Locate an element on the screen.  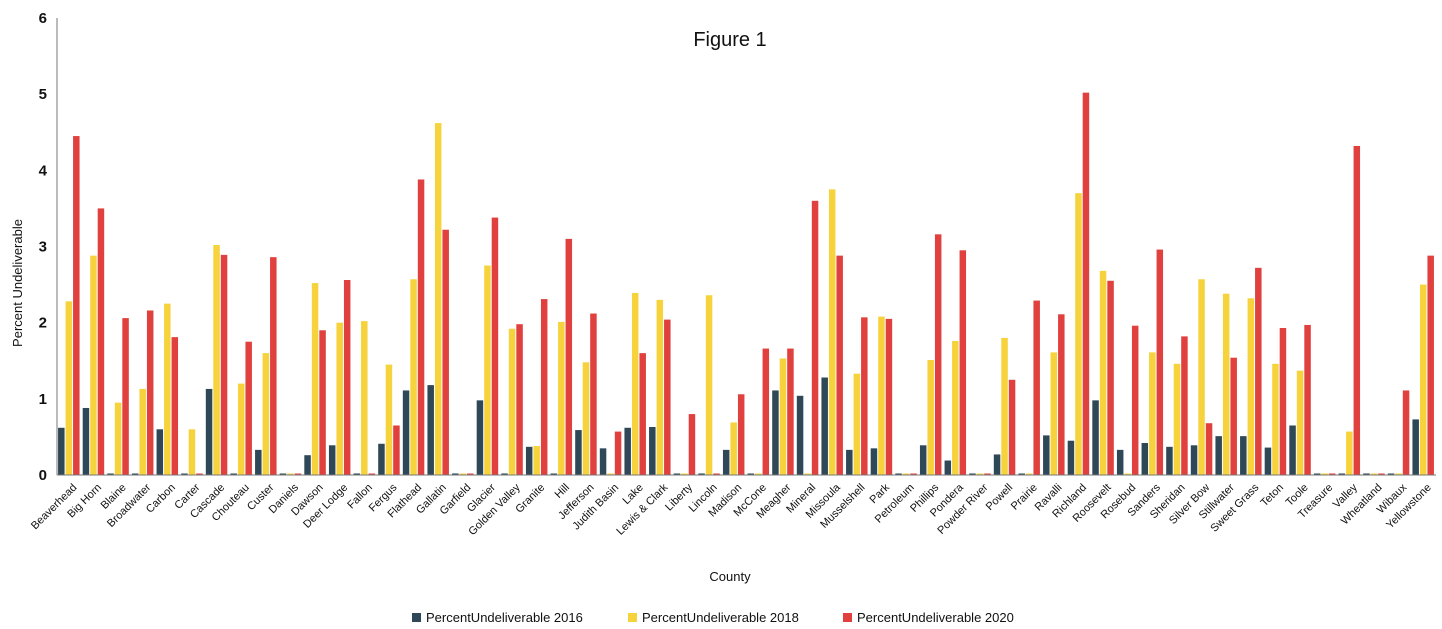
y-tick-label: 0 is located at coordinates (43, 475).